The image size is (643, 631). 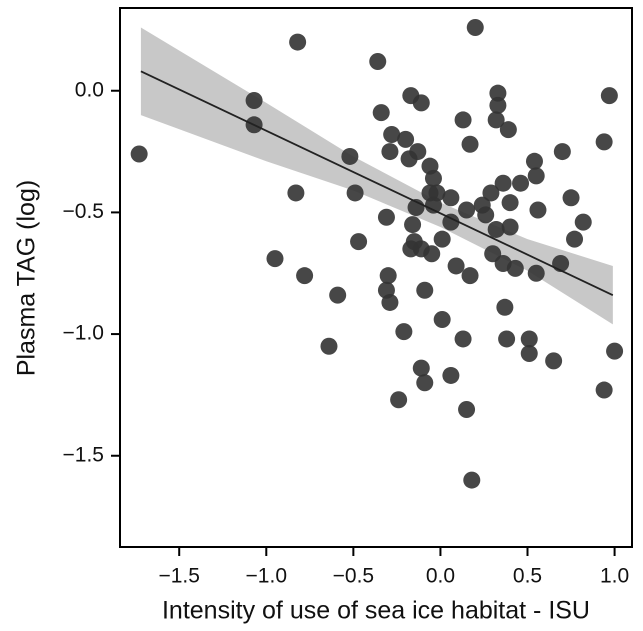 What do you see at coordinates (440, 576) in the screenshot?
I see `x-tick-label: 0.0` at bounding box center [440, 576].